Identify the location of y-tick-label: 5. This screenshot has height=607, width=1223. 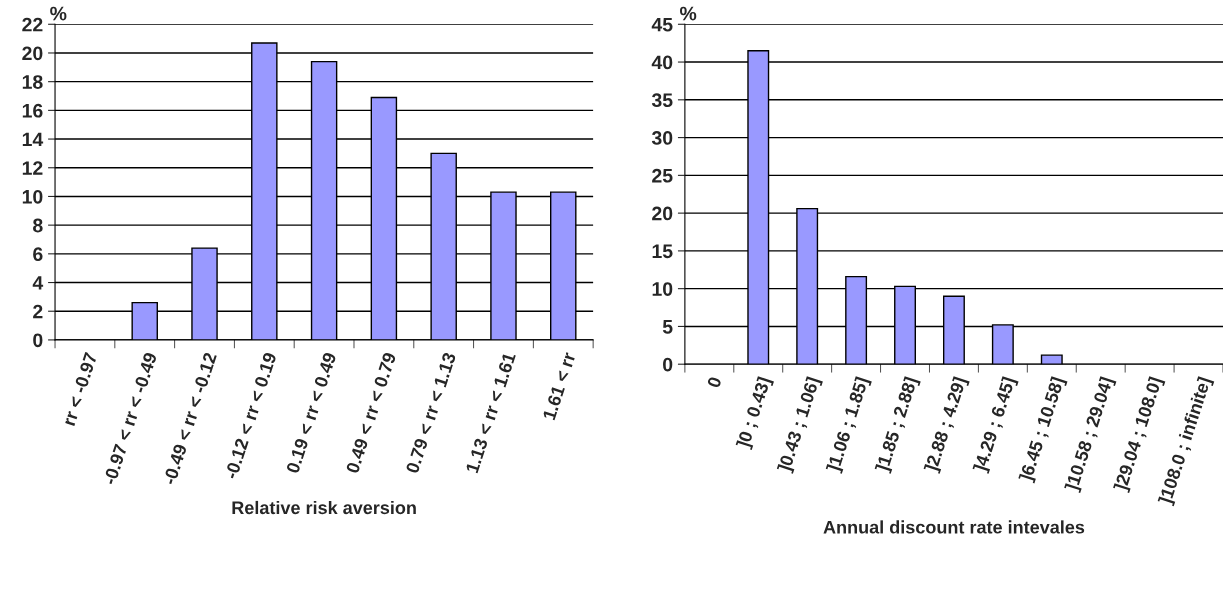
(667, 327).